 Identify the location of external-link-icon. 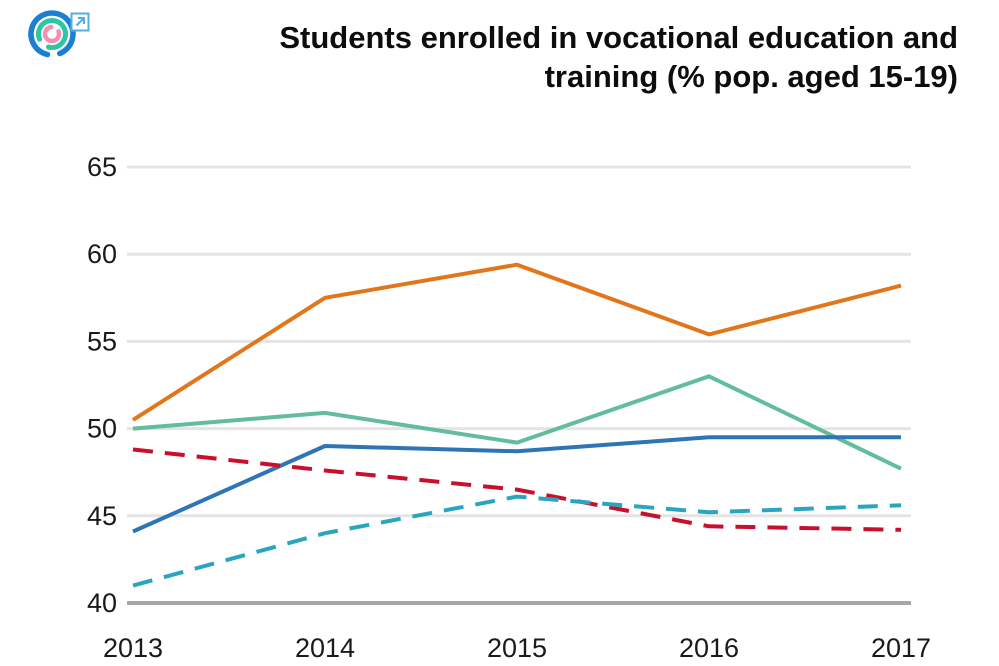
(80, 22).